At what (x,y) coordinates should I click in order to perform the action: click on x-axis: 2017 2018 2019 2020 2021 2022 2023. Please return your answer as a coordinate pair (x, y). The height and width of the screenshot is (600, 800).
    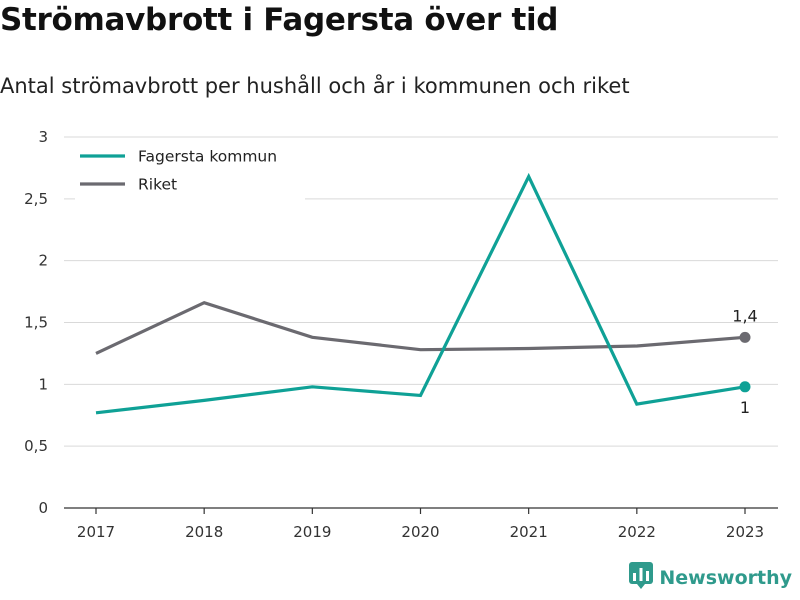
    Looking at the image, I should click on (421, 524).